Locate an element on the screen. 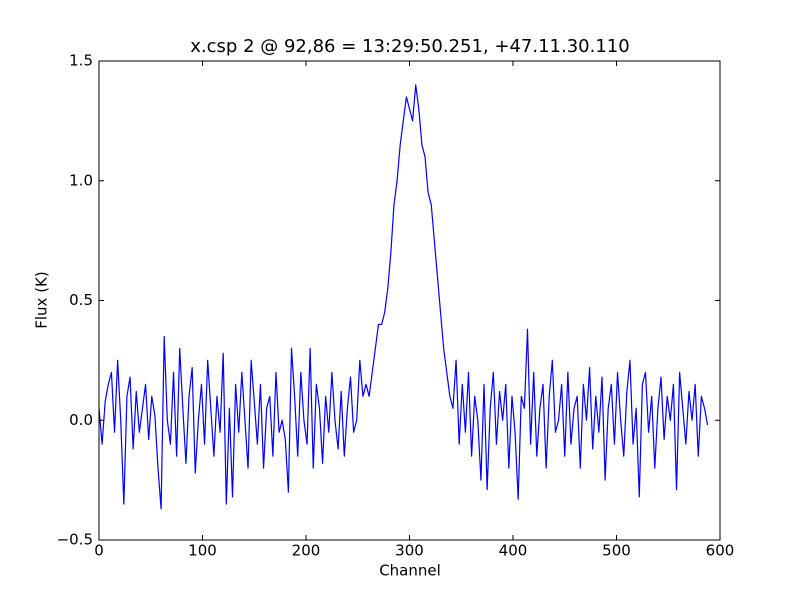 This screenshot has width=800, height=600. x-tick-label: 100 is located at coordinates (202, 551).